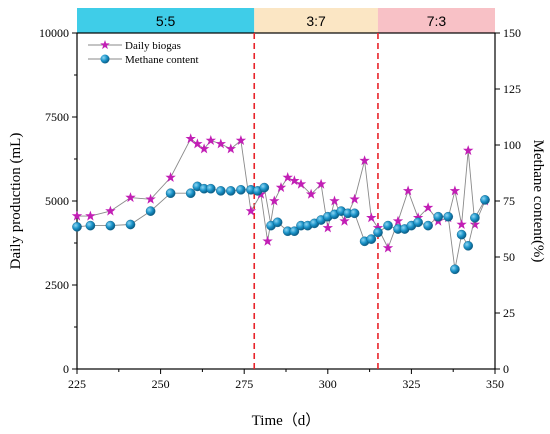 This screenshot has width=550, height=434. Describe the element at coordinates (143, 53) in the screenshot. I see `legend: Daily biogas Methane content` at that location.